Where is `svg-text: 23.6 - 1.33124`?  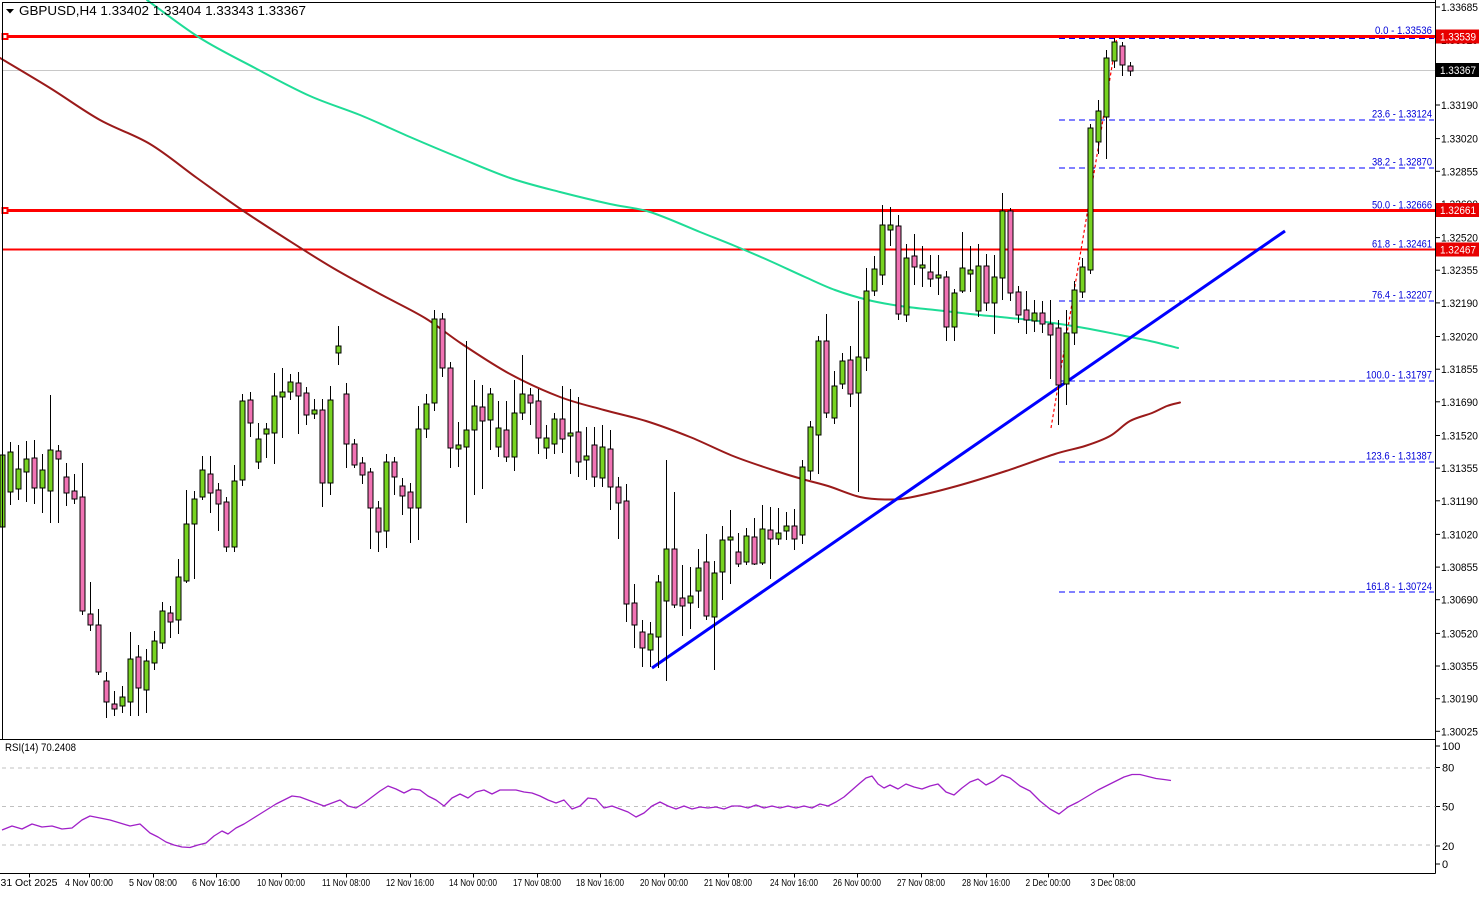
svg-text: 23.6 - 1.33124 is located at coordinates (1402, 115).